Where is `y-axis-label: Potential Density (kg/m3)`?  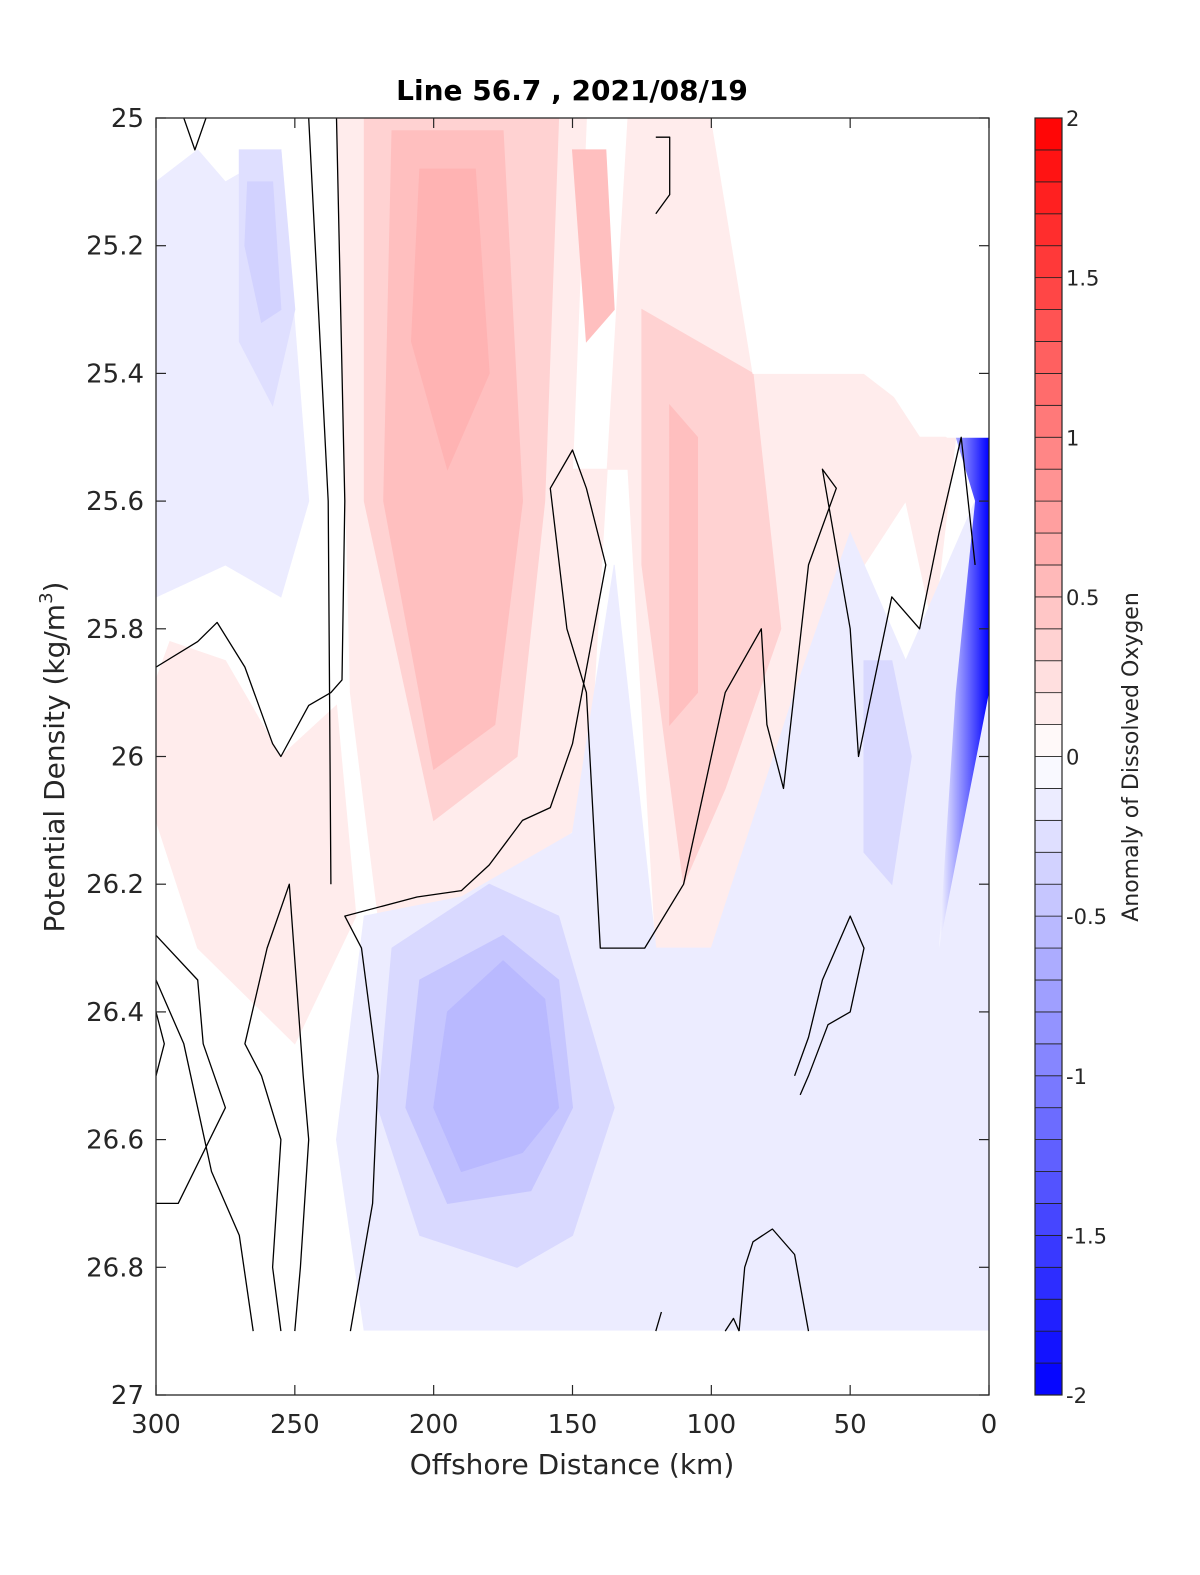 y-axis-label: Potential Density (kg/m3) is located at coordinates (53, 757).